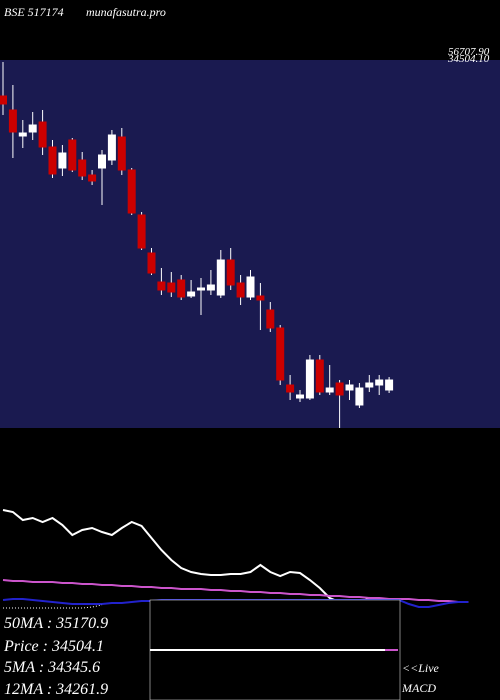 This screenshot has height=700, width=500. I want to click on price-label: 56707.90, so click(469, 52).